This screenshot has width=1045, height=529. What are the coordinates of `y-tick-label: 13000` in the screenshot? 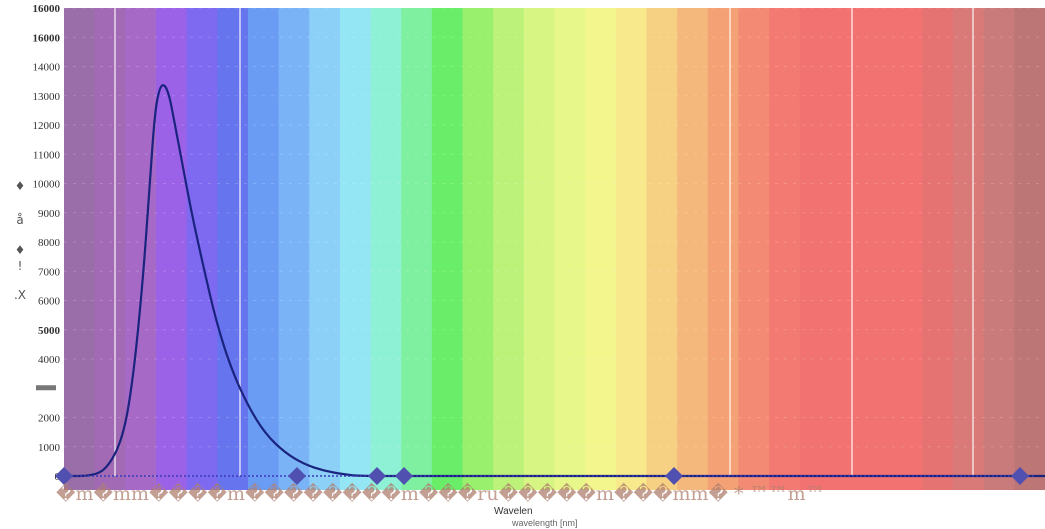 It's located at (47, 97).